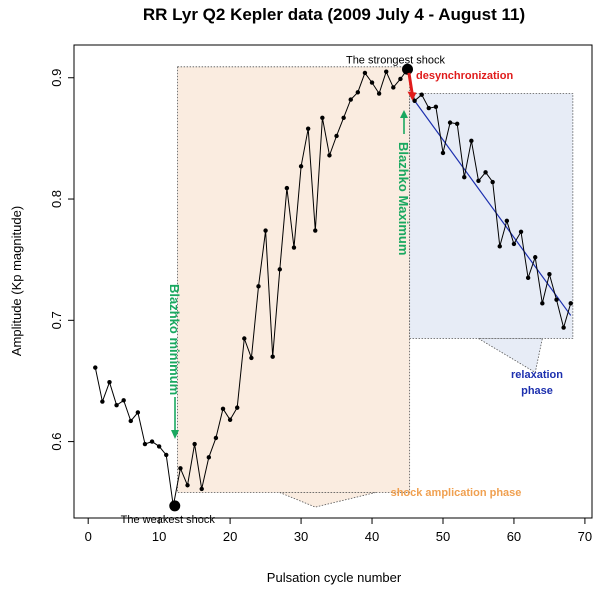 Image resolution: width=600 pixels, height=593 pixels. Describe the element at coordinates (88, 536) in the screenshot. I see `x-tick-label: 0` at that location.